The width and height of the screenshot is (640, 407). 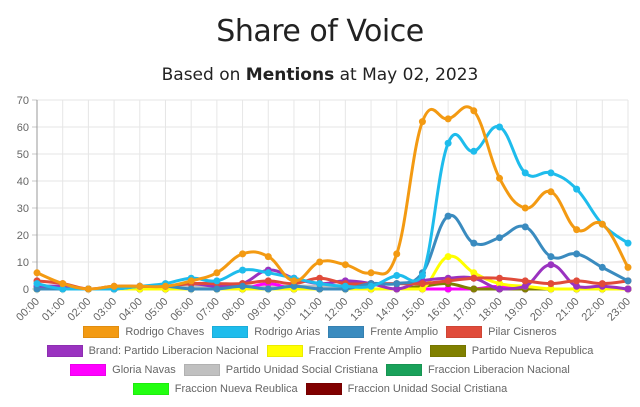 What do you see at coordinates (266, 331) in the screenshot?
I see `legend-item: Rodrigo Arias` at bounding box center [266, 331].